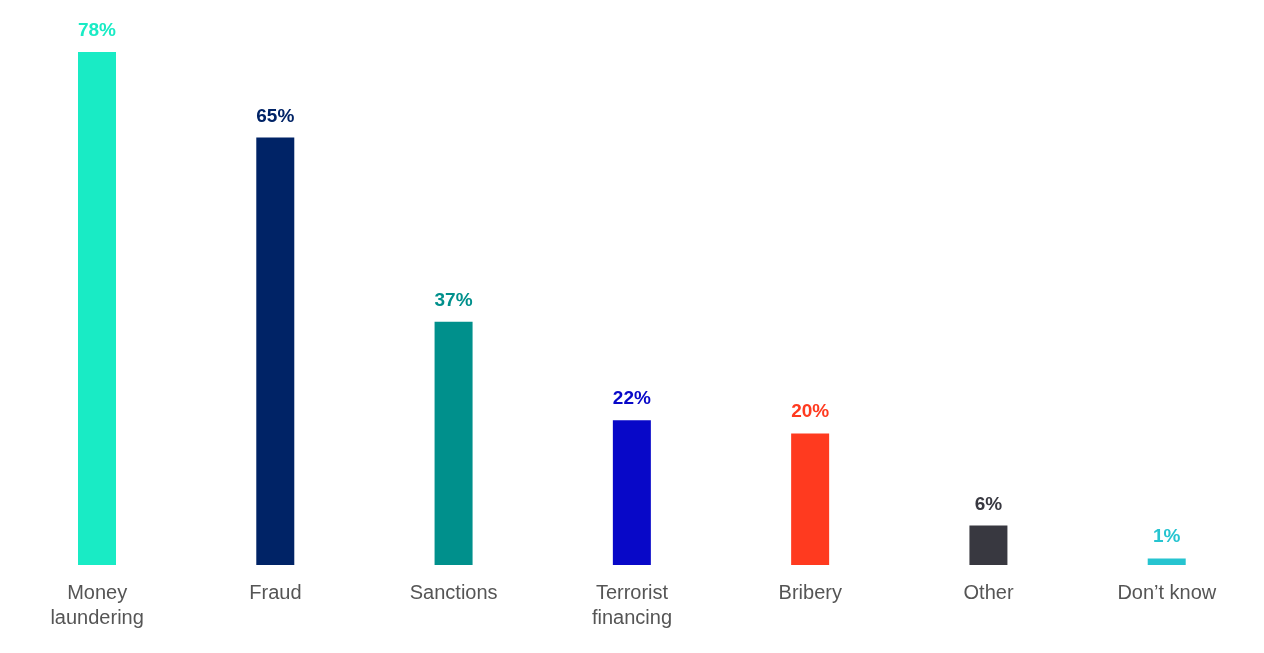 The width and height of the screenshot is (1264, 653). Describe the element at coordinates (1167, 592) in the screenshot. I see `x-tick-label: Don’t know` at that location.